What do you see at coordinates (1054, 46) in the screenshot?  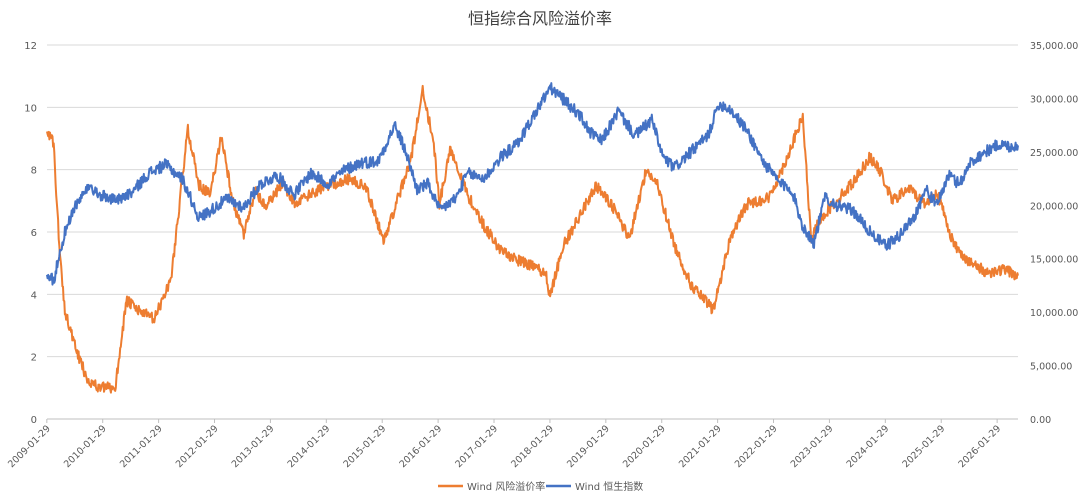 I see `right-y-tick-label: 35,000.00` at bounding box center [1054, 46].